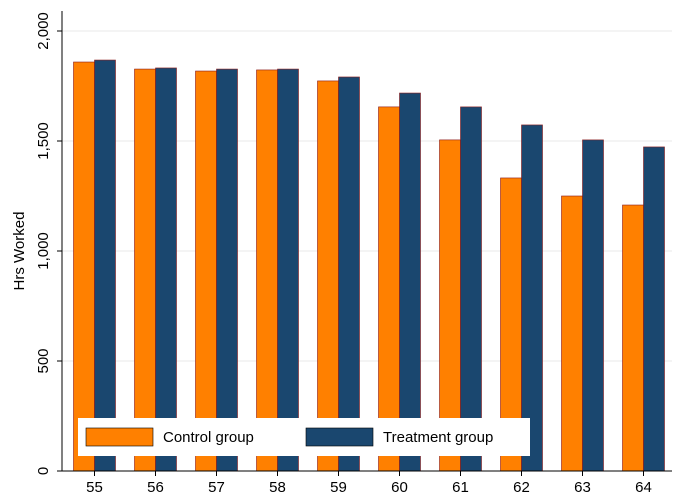 This screenshot has height=497, width=683. I want to click on legend-label: Treatment group, so click(438, 437).